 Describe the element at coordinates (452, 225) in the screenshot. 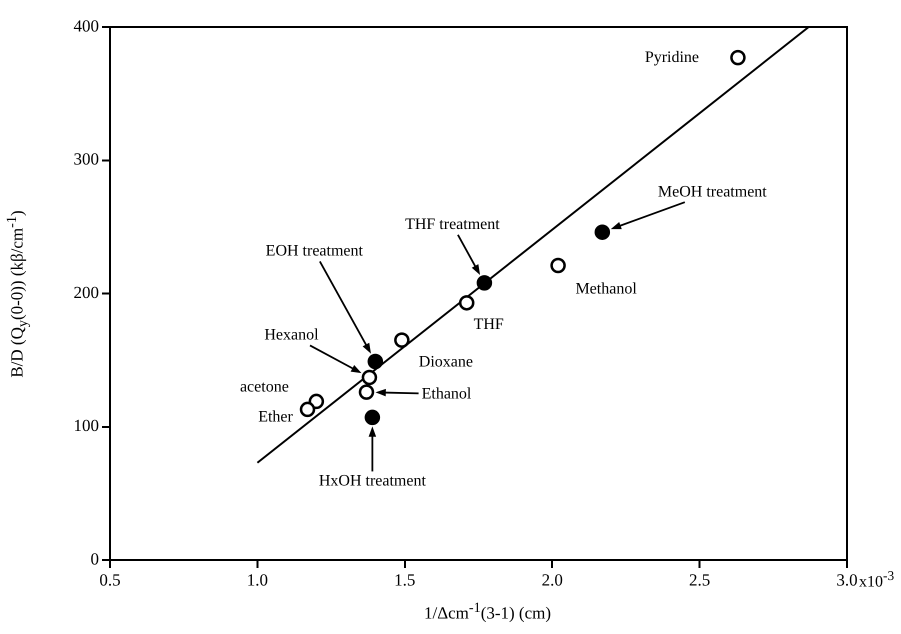

I see `annotation: THF treatment` at that location.